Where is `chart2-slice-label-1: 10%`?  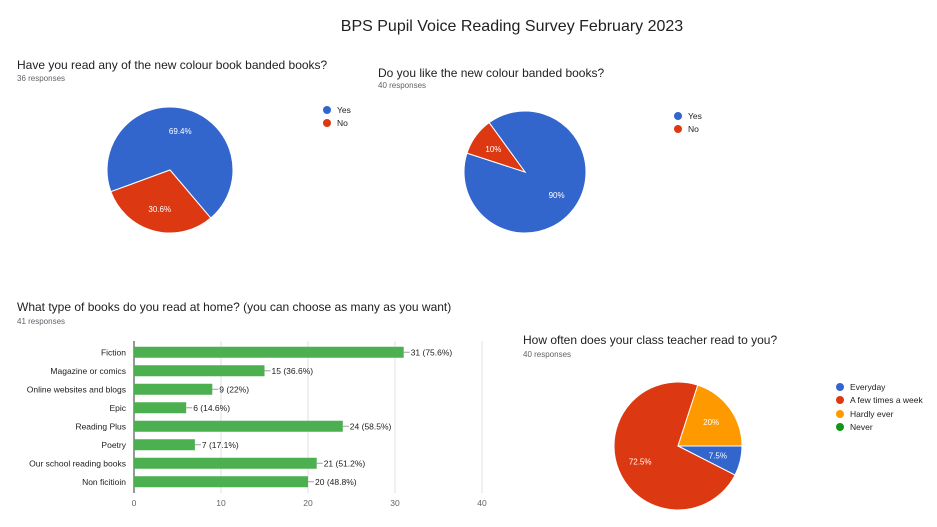 chart2-slice-label-1: 10% is located at coordinates (493, 149).